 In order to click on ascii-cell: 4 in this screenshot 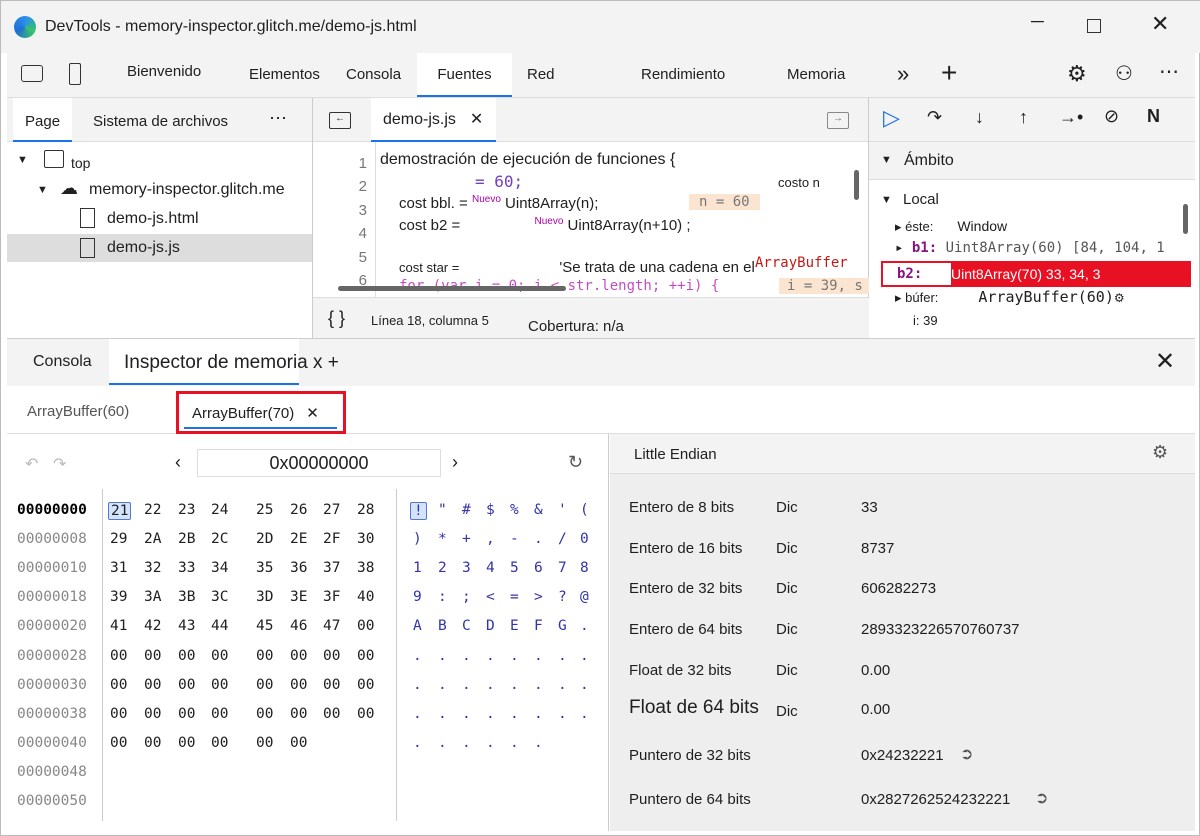, I will do `click(490, 568)`.